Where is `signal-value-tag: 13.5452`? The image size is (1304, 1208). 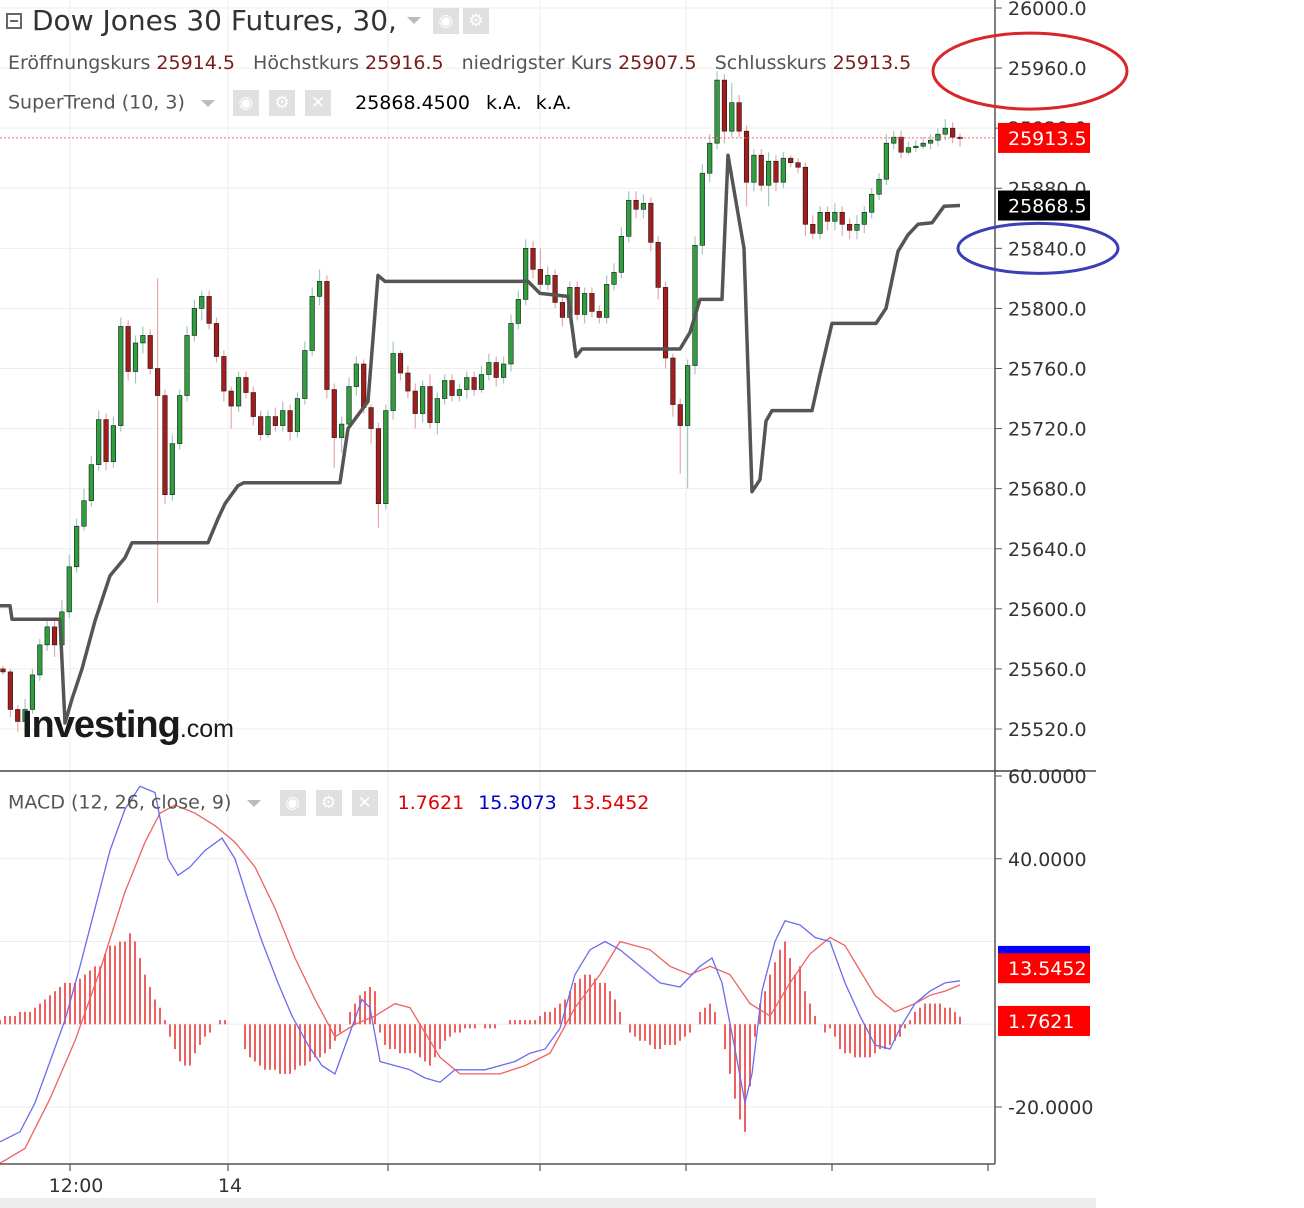
signal-value-tag: 13.5452 is located at coordinates (1044, 968).